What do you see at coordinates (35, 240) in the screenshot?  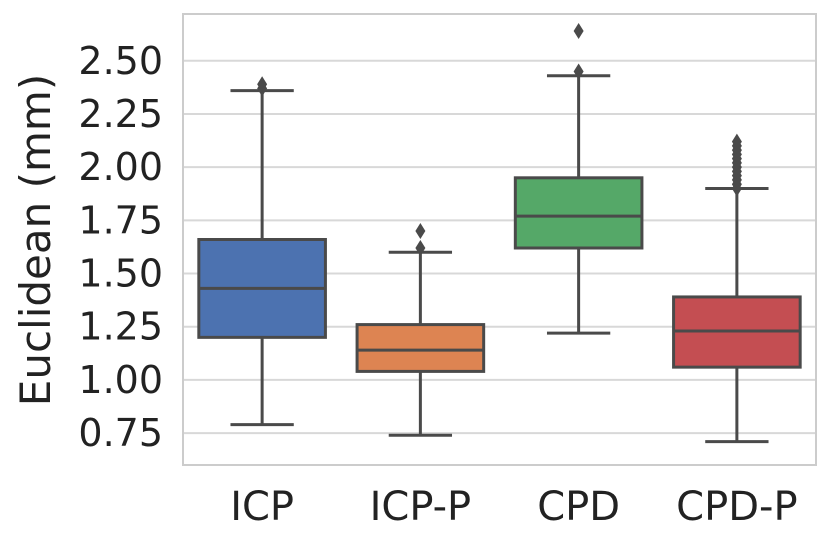 I see `y-axis-title: Euclidean (mm)` at bounding box center [35, 240].